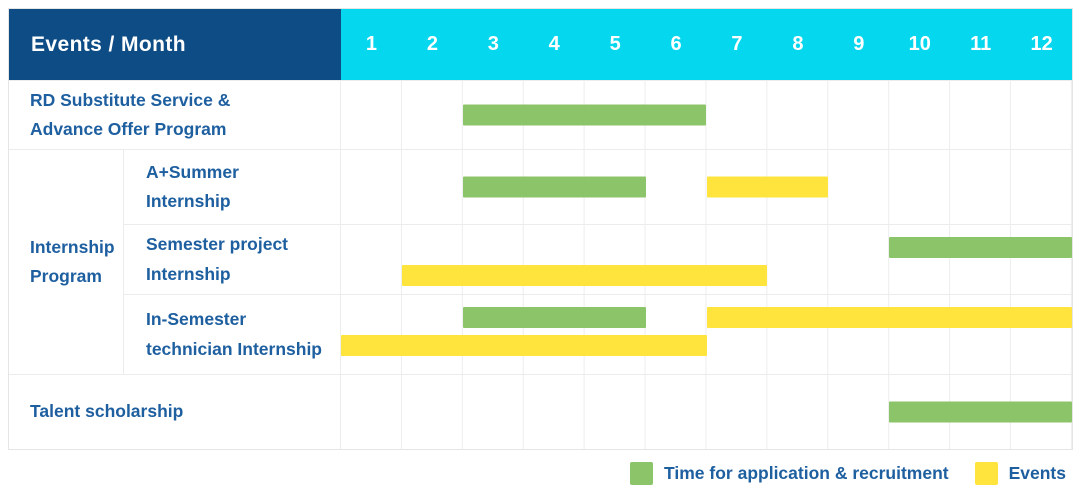 Image resolution: width=1080 pixels, height=494 pixels. Describe the element at coordinates (371, 44) in the screenshot. I see `month-header-1: 1` at that location.